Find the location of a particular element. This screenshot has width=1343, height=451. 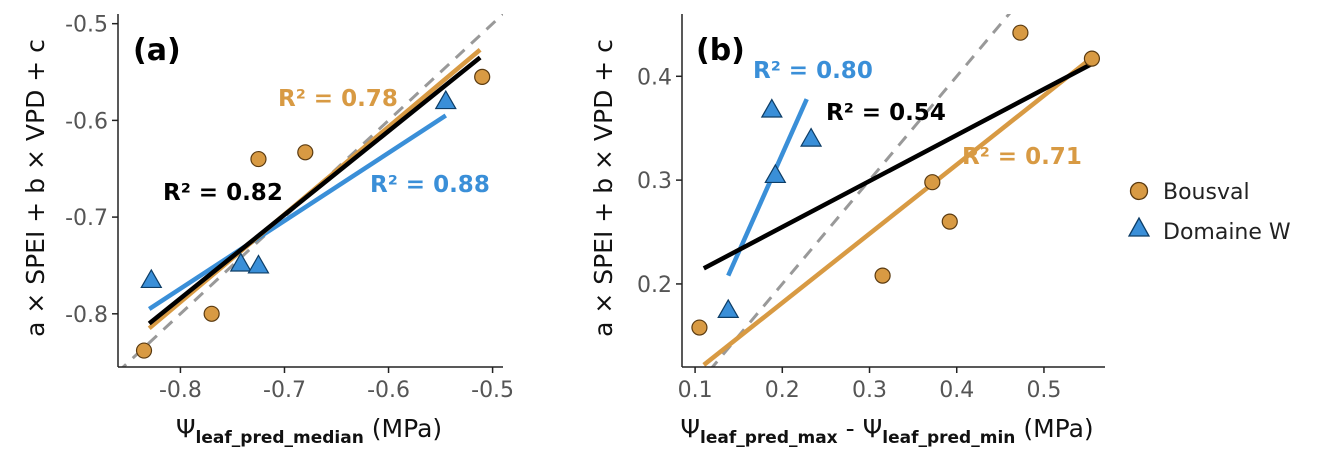

panel-a-xlabel-sub: leaf_pred_median is located at coordinates (280, 438).